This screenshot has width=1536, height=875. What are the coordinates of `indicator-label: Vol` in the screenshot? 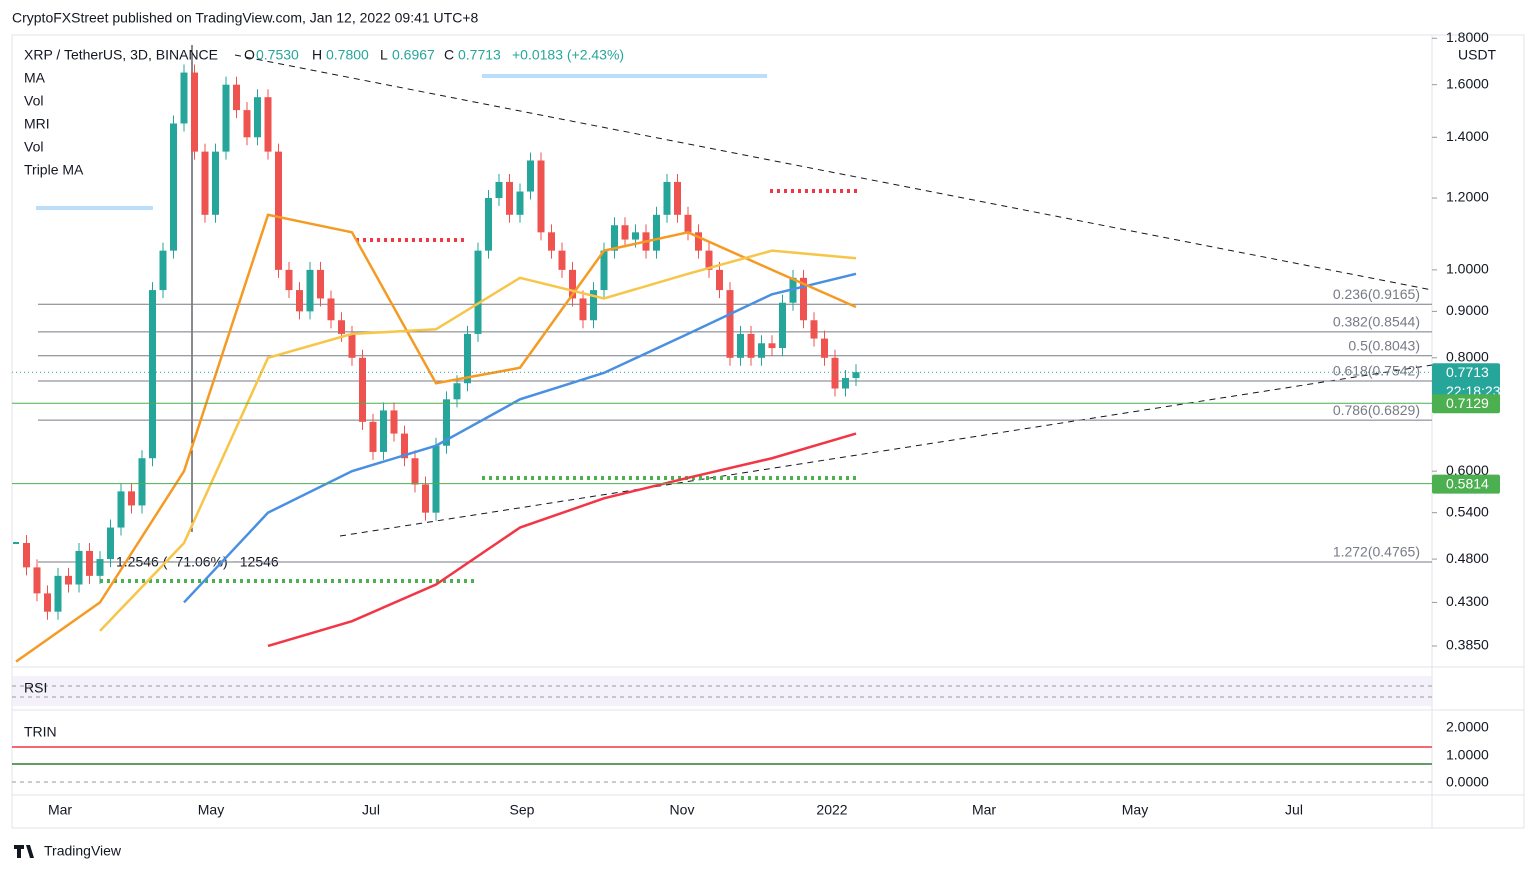 It's located at (33, 101).